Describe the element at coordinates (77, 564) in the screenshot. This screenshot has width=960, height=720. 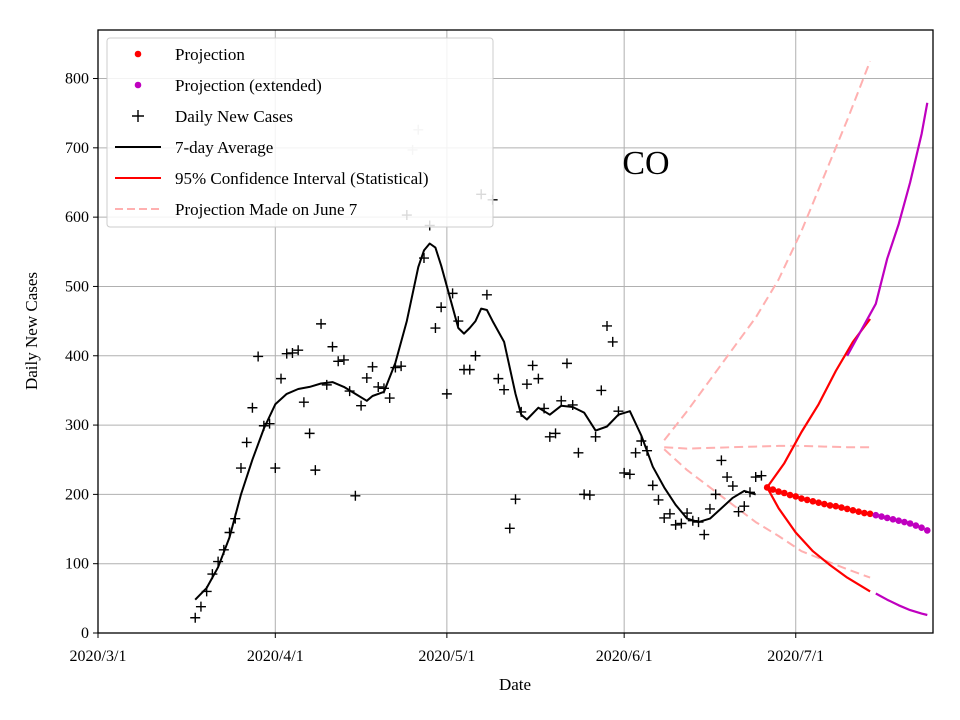
I see `y-tick-label: 100` at that location.